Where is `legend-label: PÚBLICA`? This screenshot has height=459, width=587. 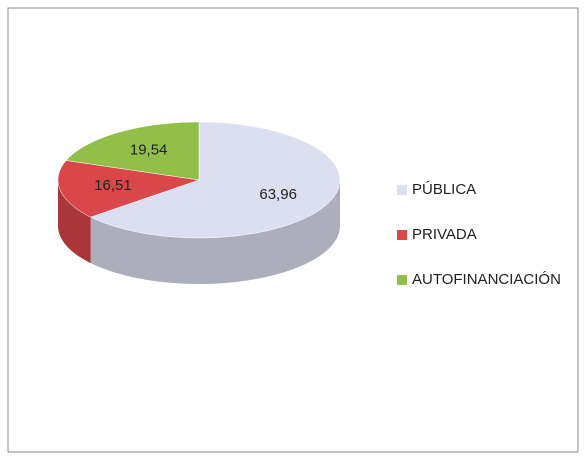
legend-label: PÚBLICA is located at coordinates (444, 189).